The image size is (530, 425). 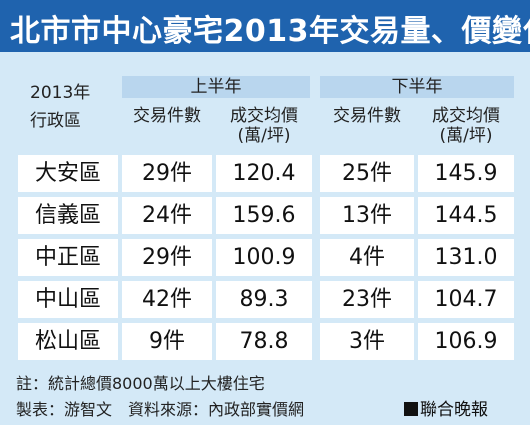 I want to click on first-half-header: 上半年, so click(x=216, y=87).